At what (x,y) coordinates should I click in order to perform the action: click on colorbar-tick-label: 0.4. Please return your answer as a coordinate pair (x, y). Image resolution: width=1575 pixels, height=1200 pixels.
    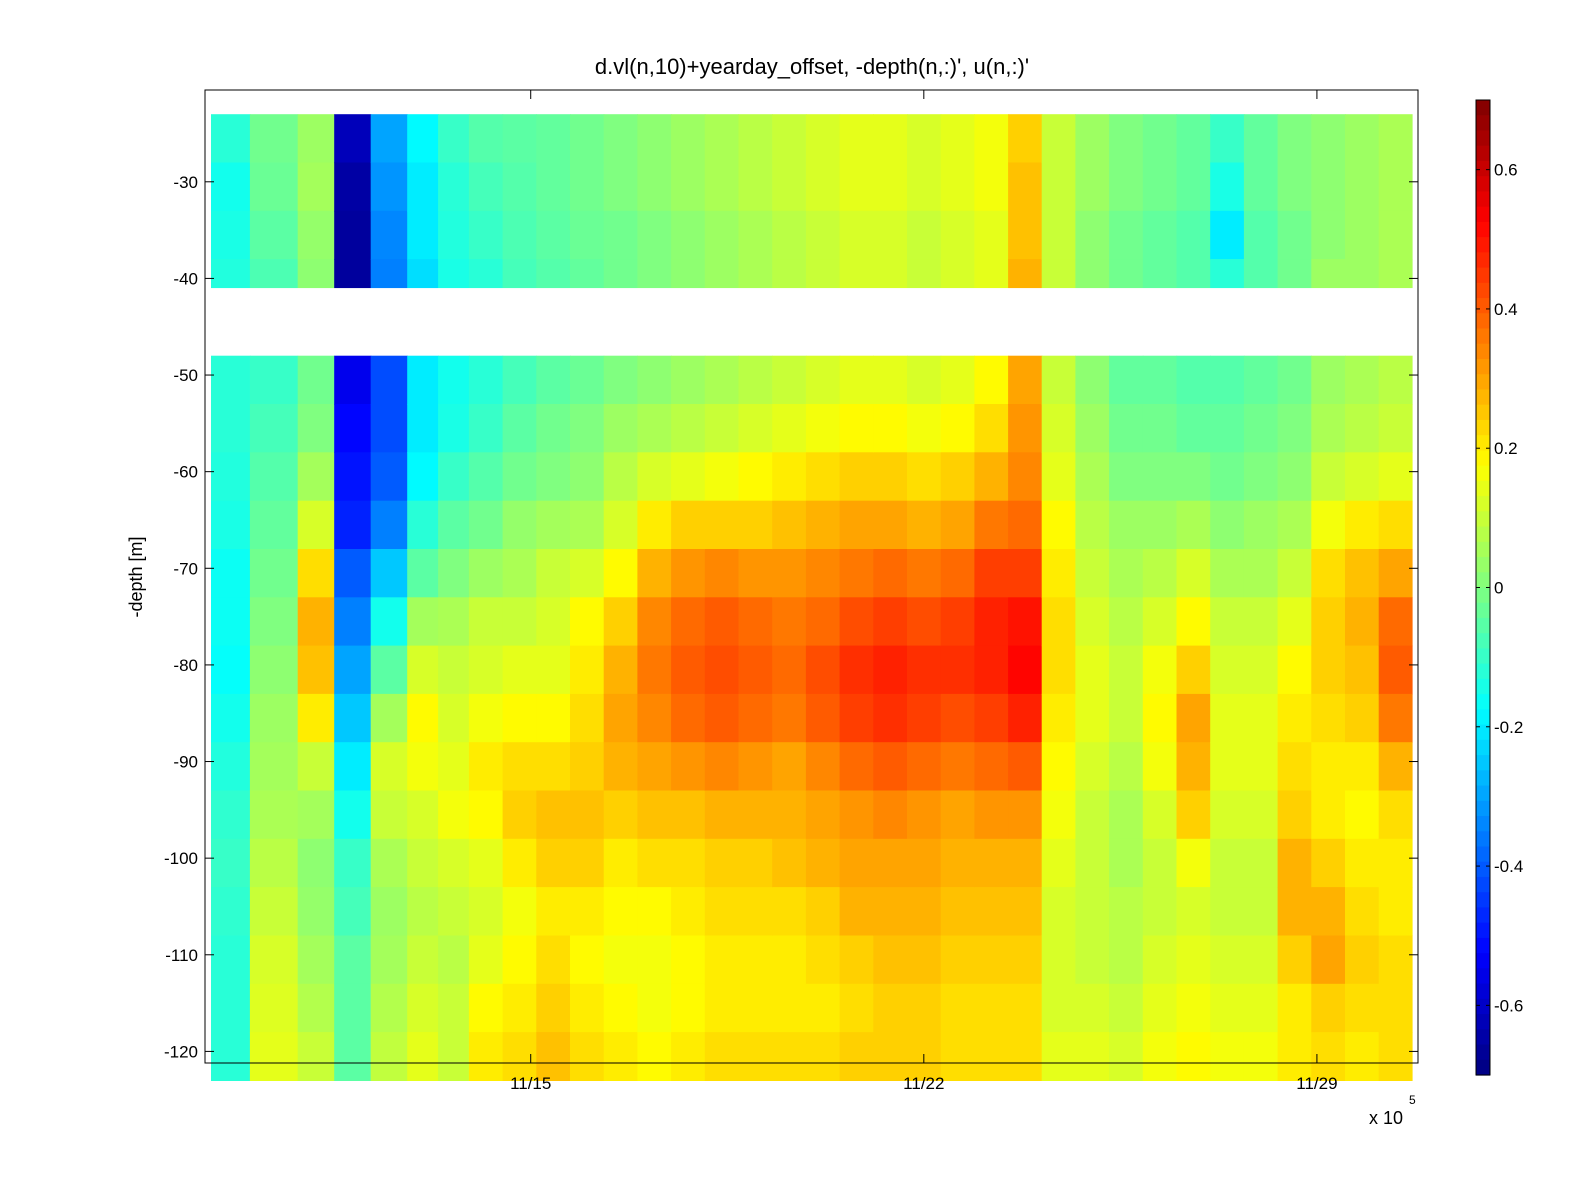
    Looking at the image, I should click on (1506, 309).